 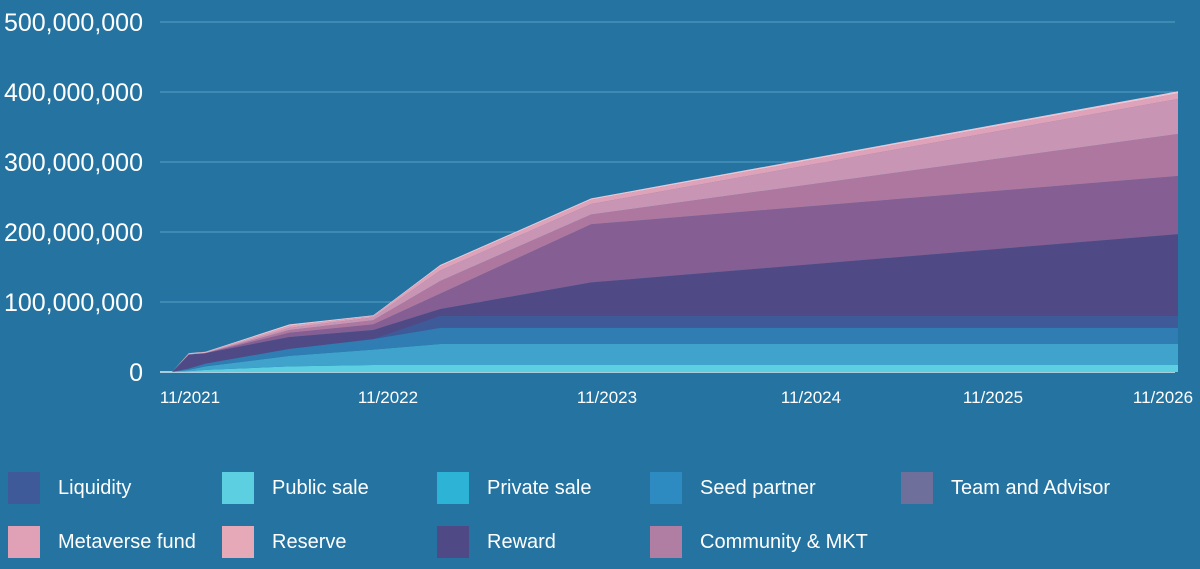 I want to click on area-team-and-advisor, so click(x=675, y=344).